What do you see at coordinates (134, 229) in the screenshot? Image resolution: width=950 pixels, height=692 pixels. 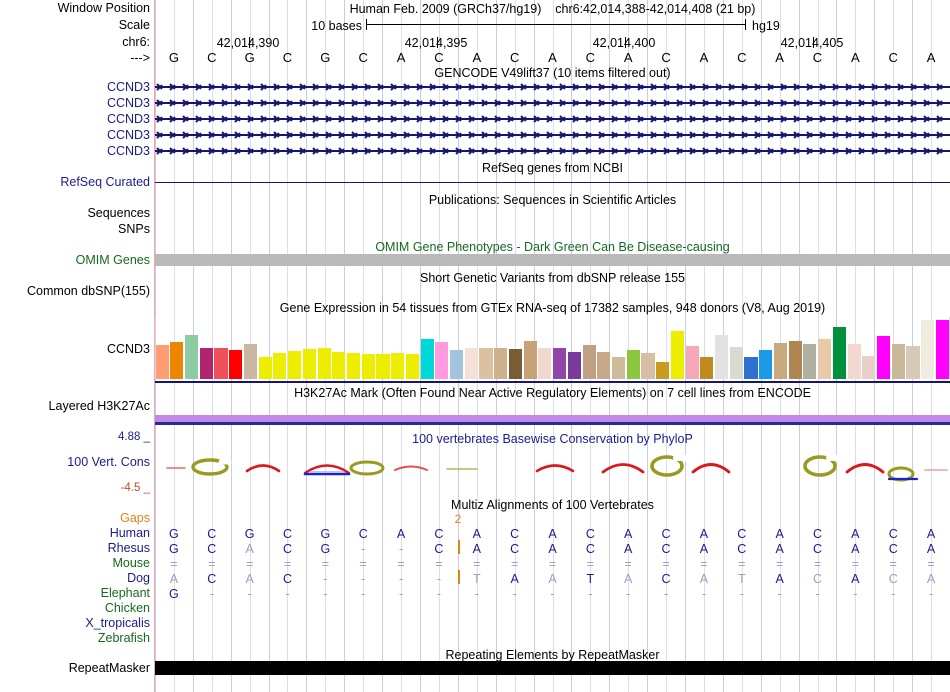 I see `snps-label: SNPs` at bounding box center [134, 229].